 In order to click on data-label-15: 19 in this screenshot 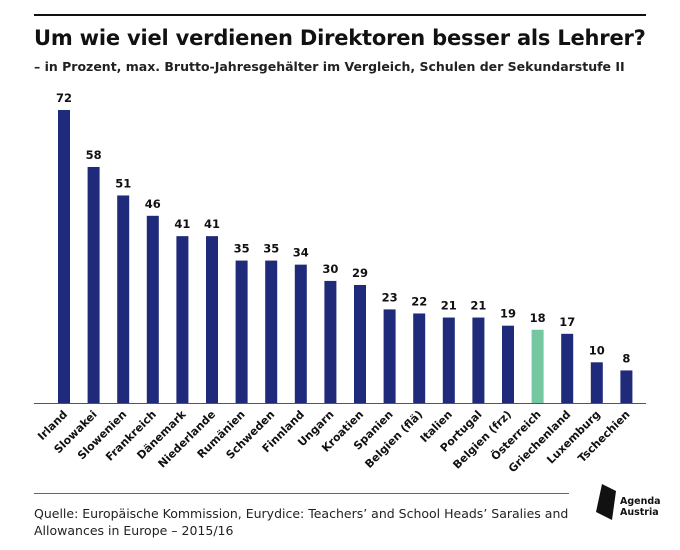, I will do `click(508, 314)`.